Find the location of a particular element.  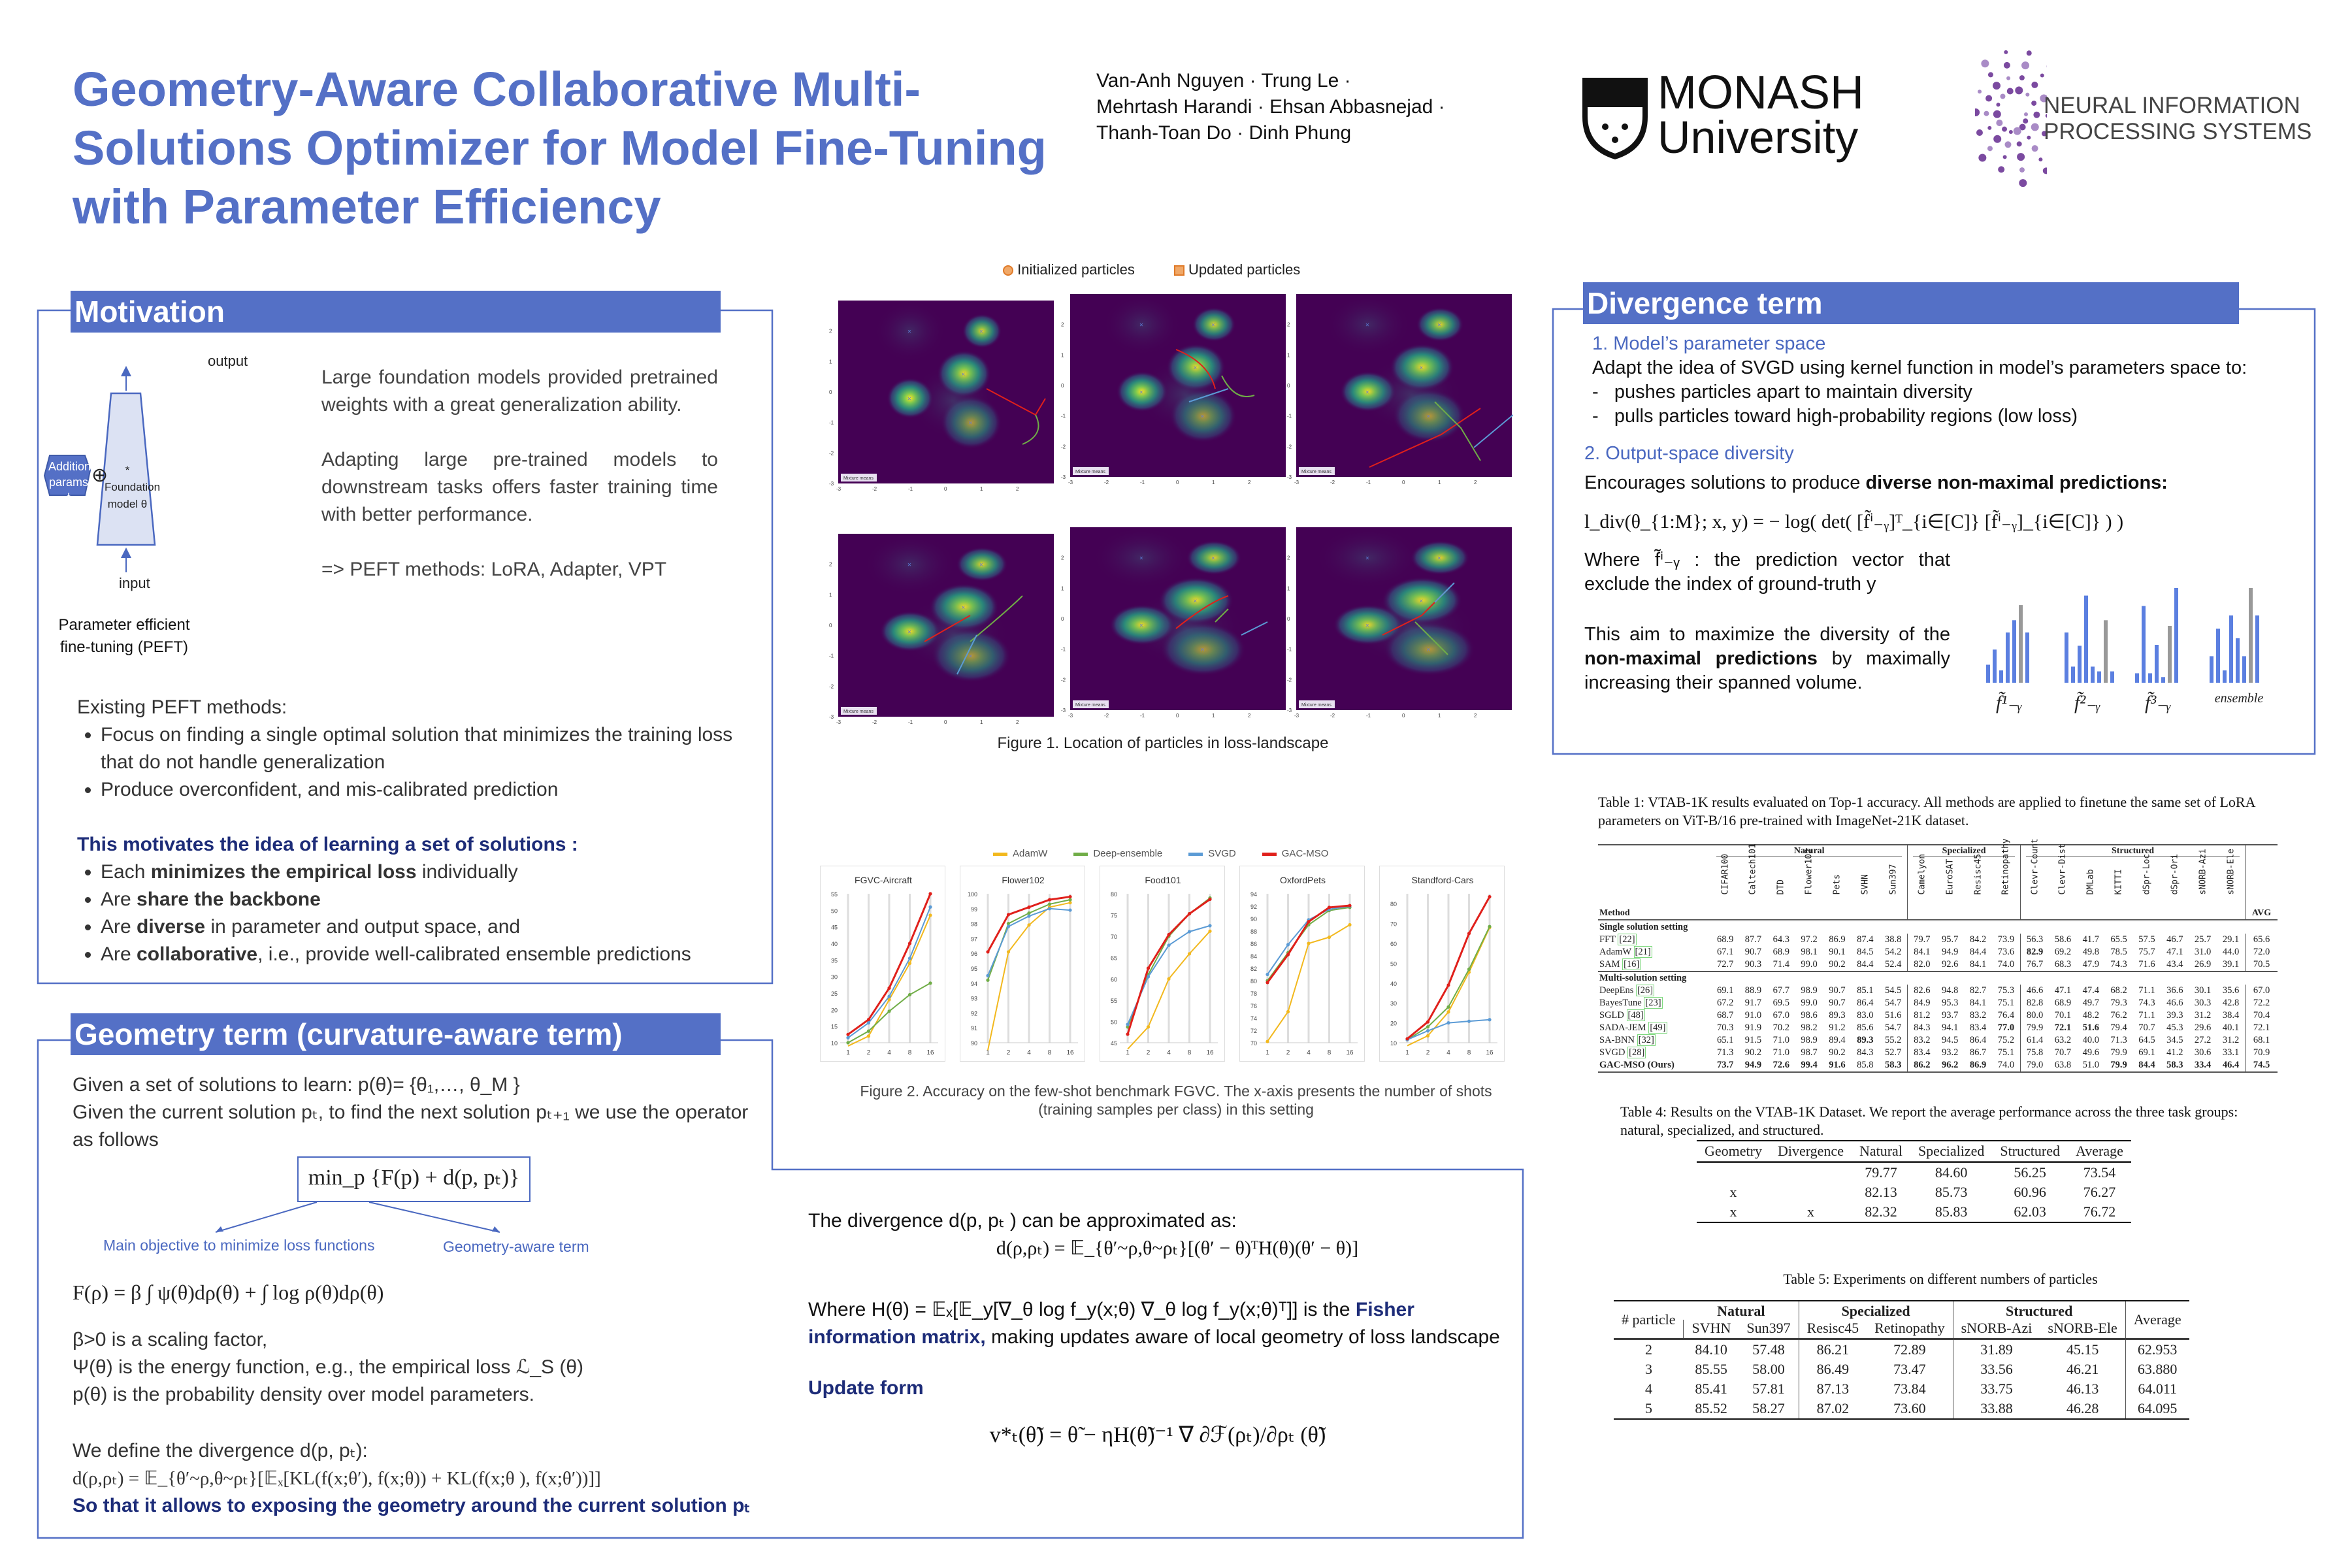

neurips-text: NEURAL INFORMATION PROCESSING SYSTEMS is located at coordinates (2178, 118).